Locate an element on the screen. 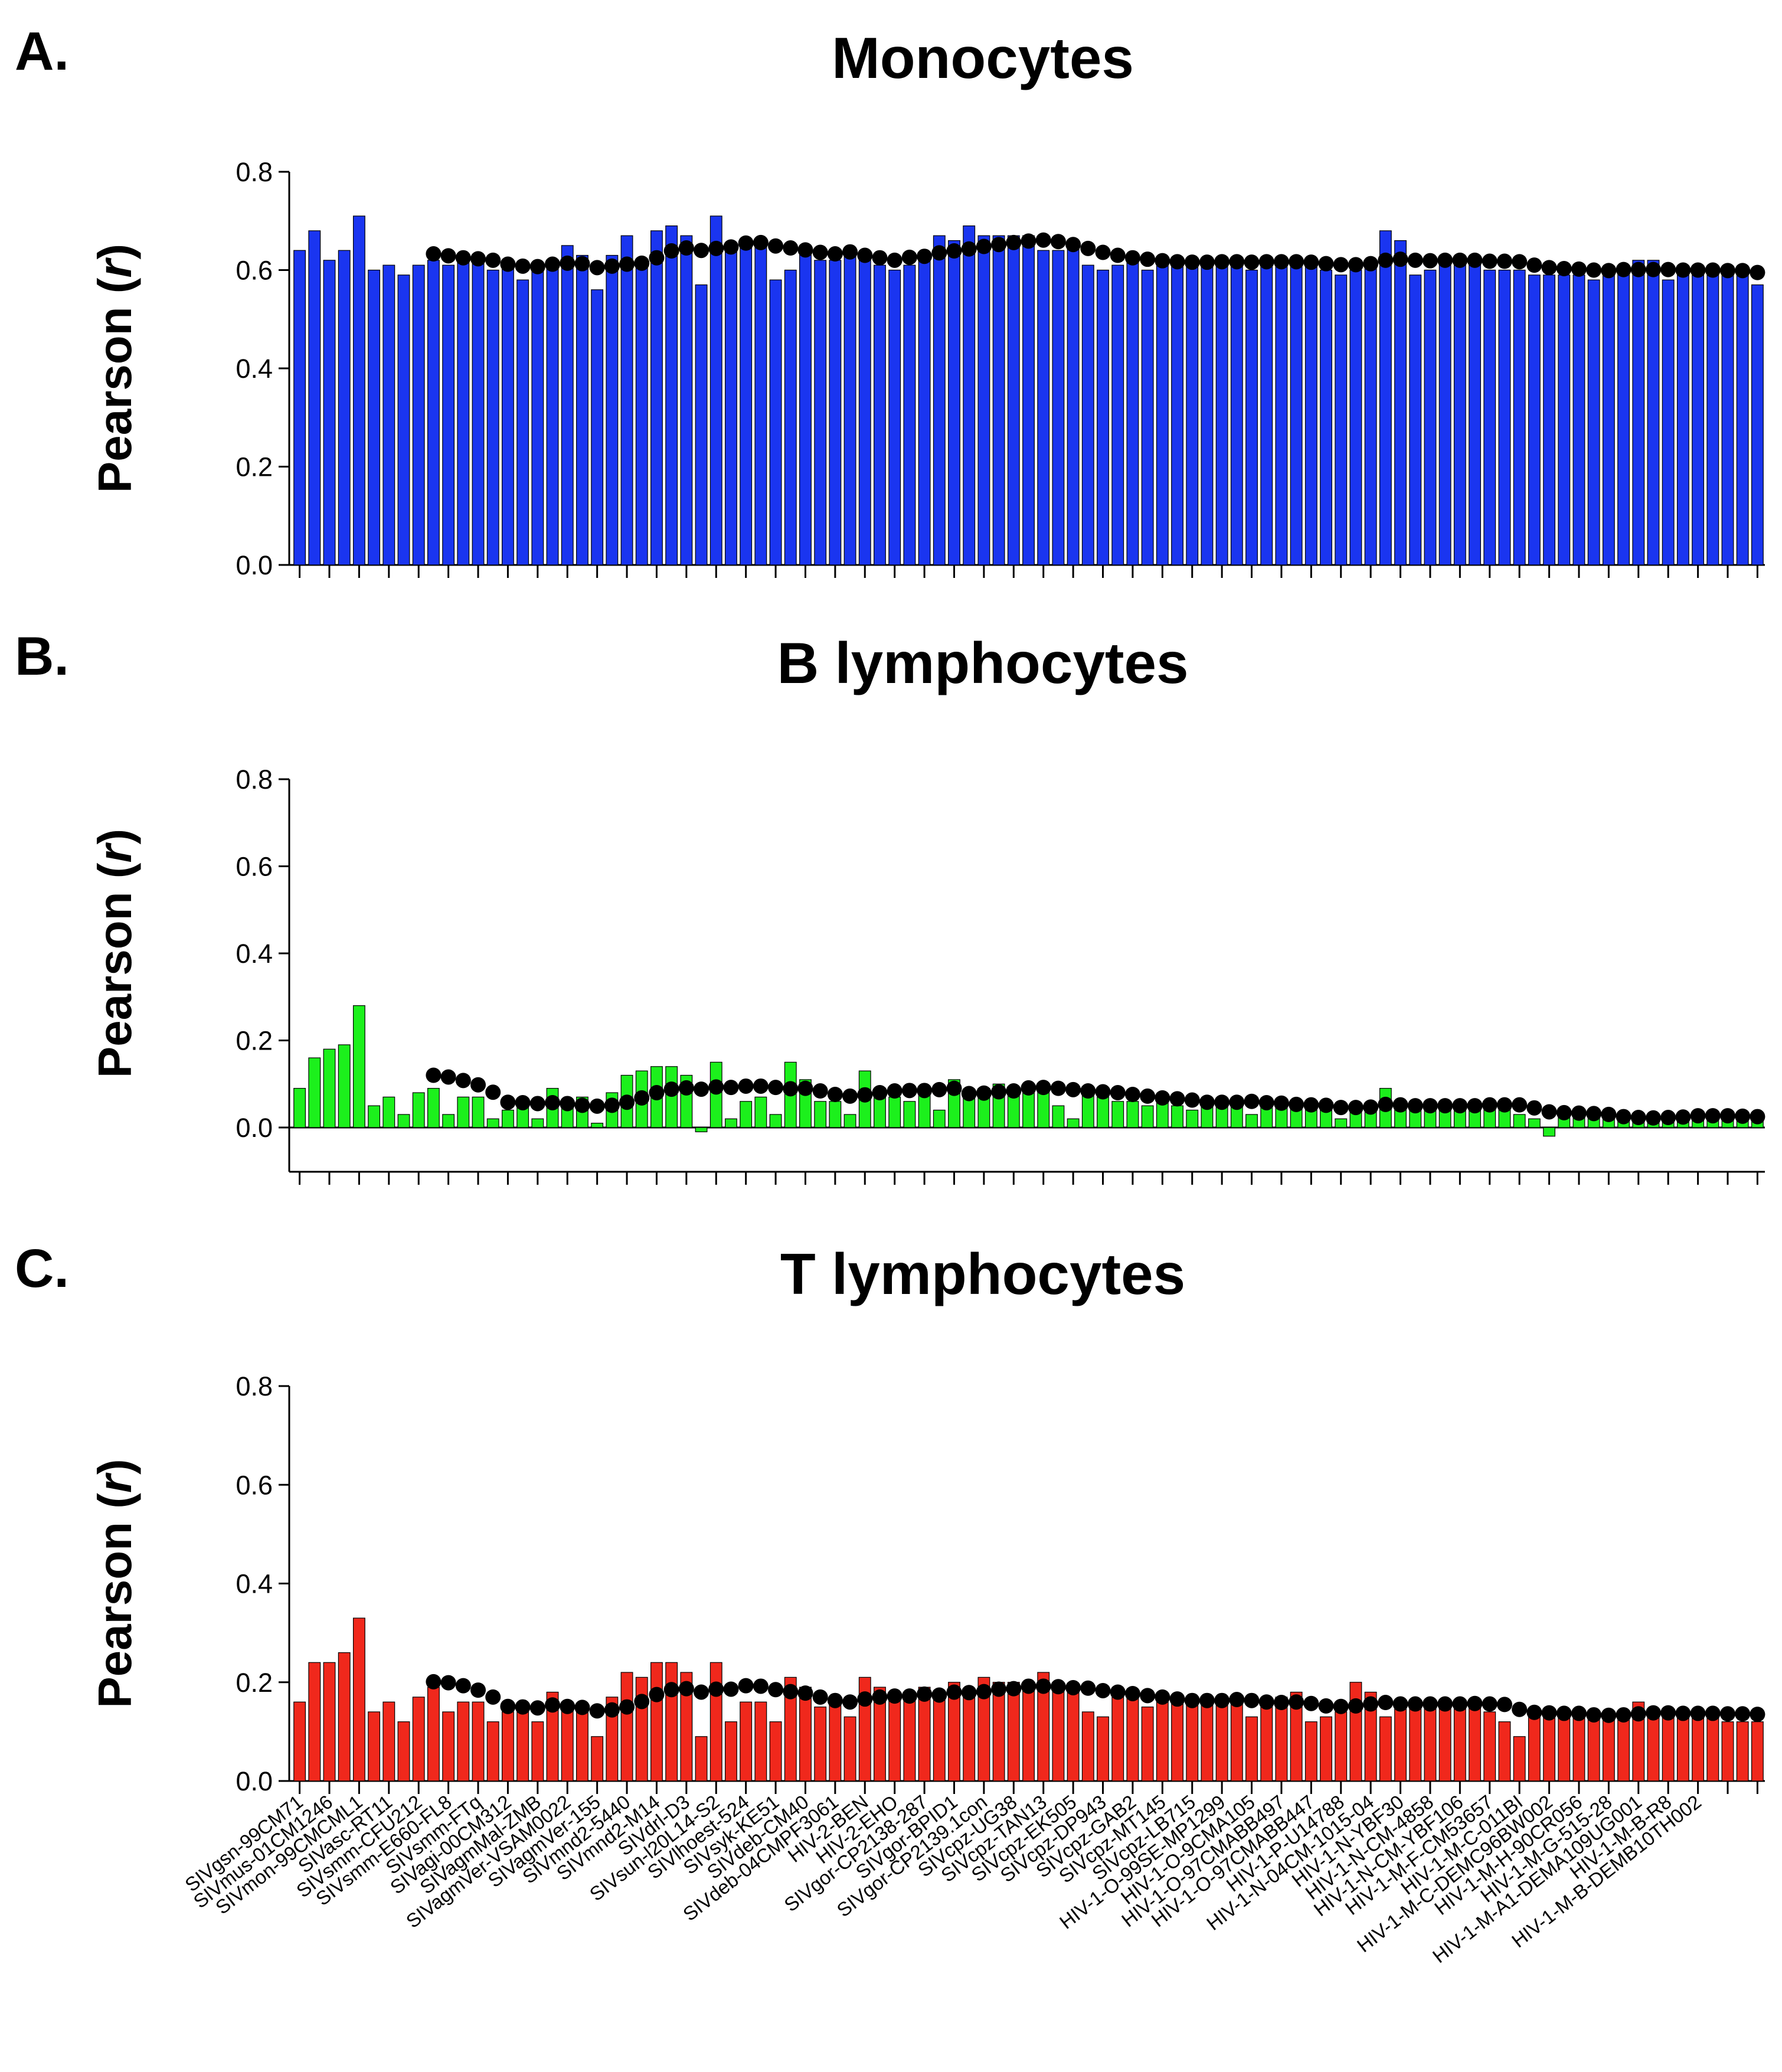  panel-title: Monocytes is located at coordinates (983, 58).